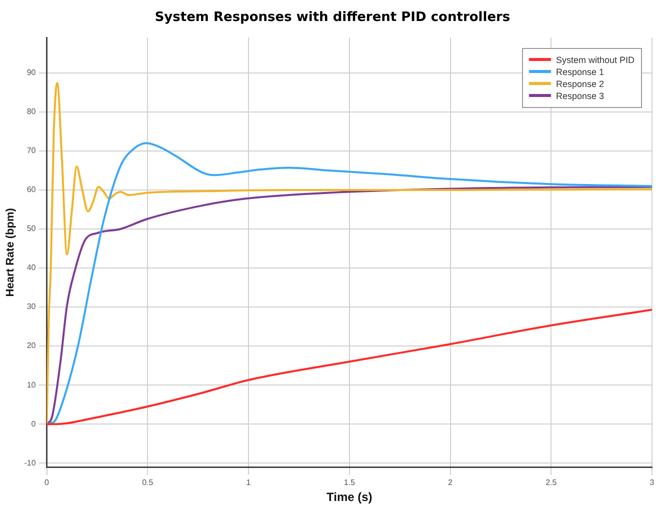  What do you see at coordinates (33, 423) in the screenshot?
I see `y-tick-label: 0` at bounding box center [33, 423].